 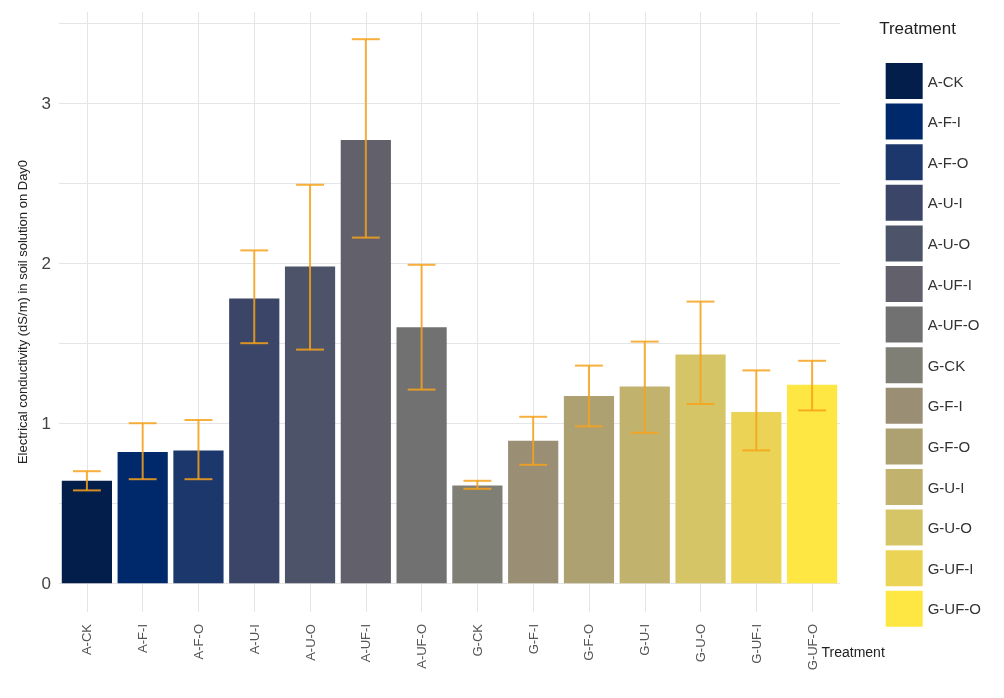 I want to click on legend-label: A-UF-I, so click(x=949, y=284).